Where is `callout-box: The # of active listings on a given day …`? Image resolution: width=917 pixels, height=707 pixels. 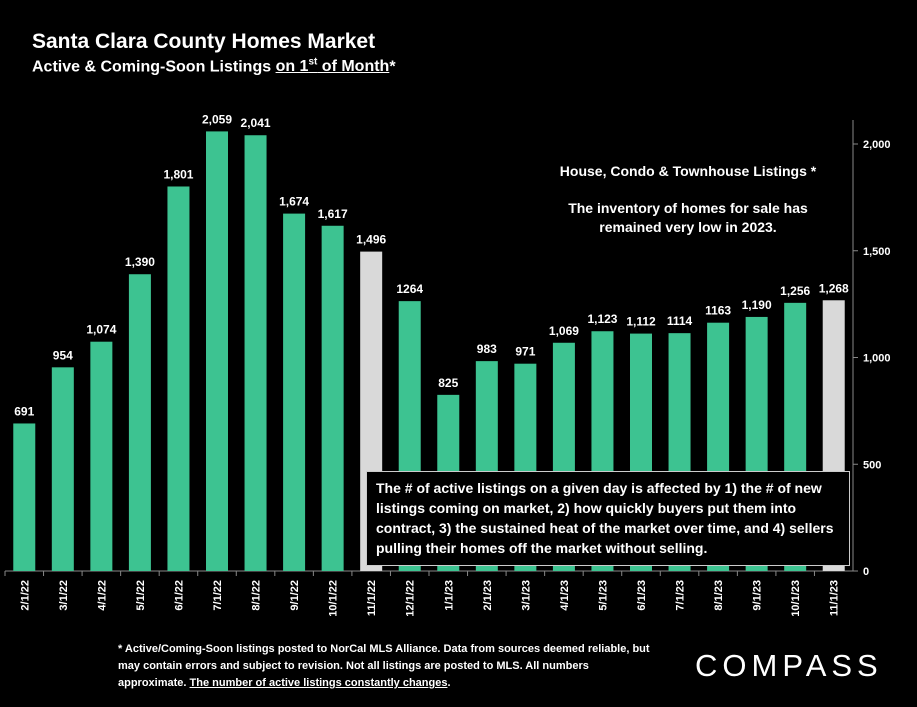
callout-box: The # of active listings on a given day … is located at coordinates (608, 518).